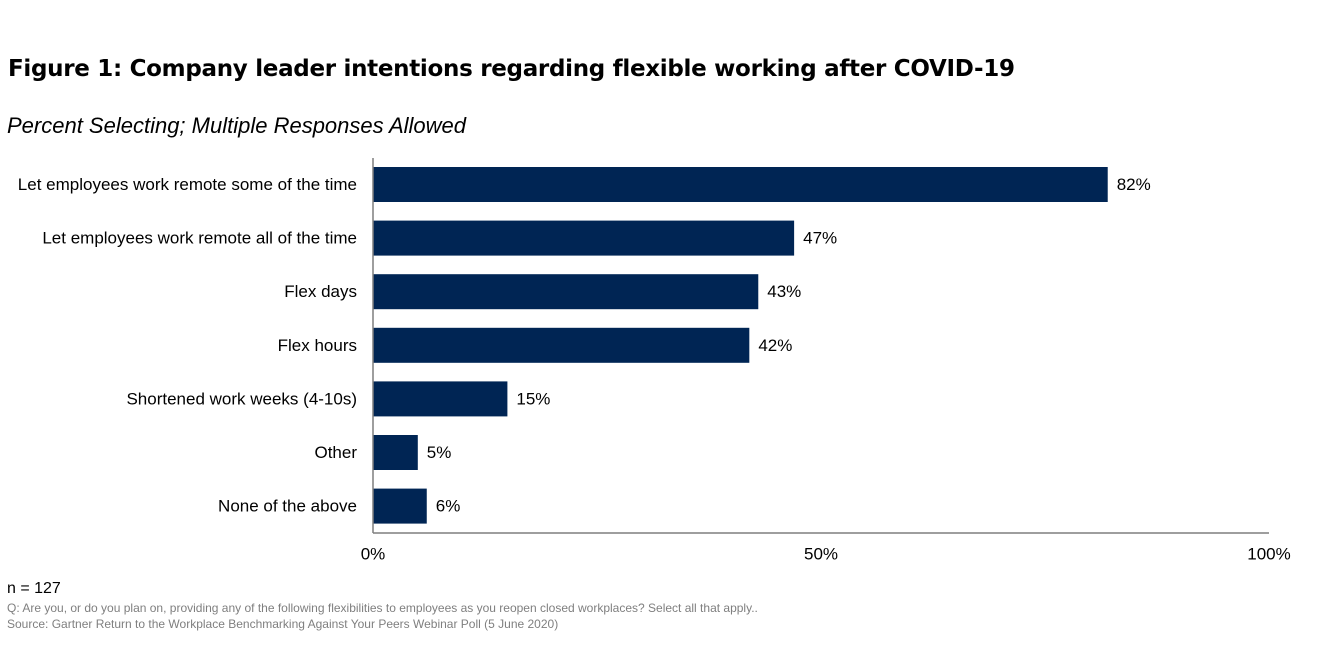 The height and width of the screenshot is (648, 1318). I want to click on value-label: 43%, so click(784, 291).